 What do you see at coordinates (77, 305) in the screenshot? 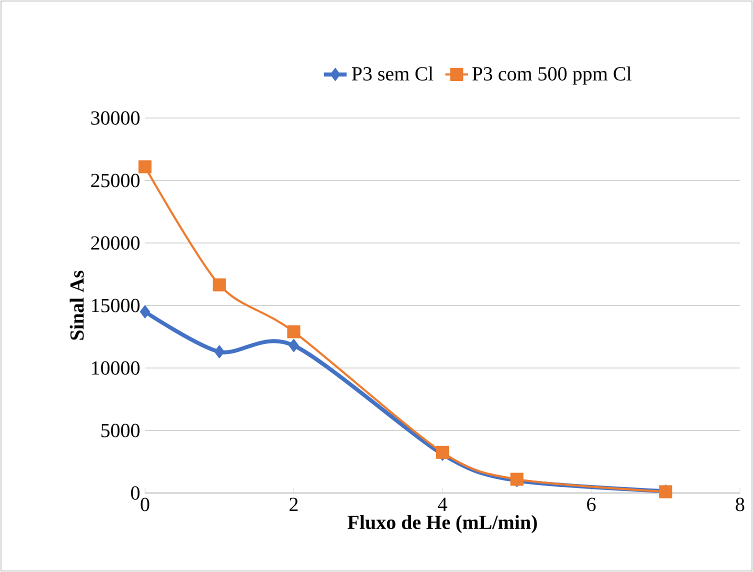
I see `y-axis-title: Sinal As` at bounding box center [77, 305].